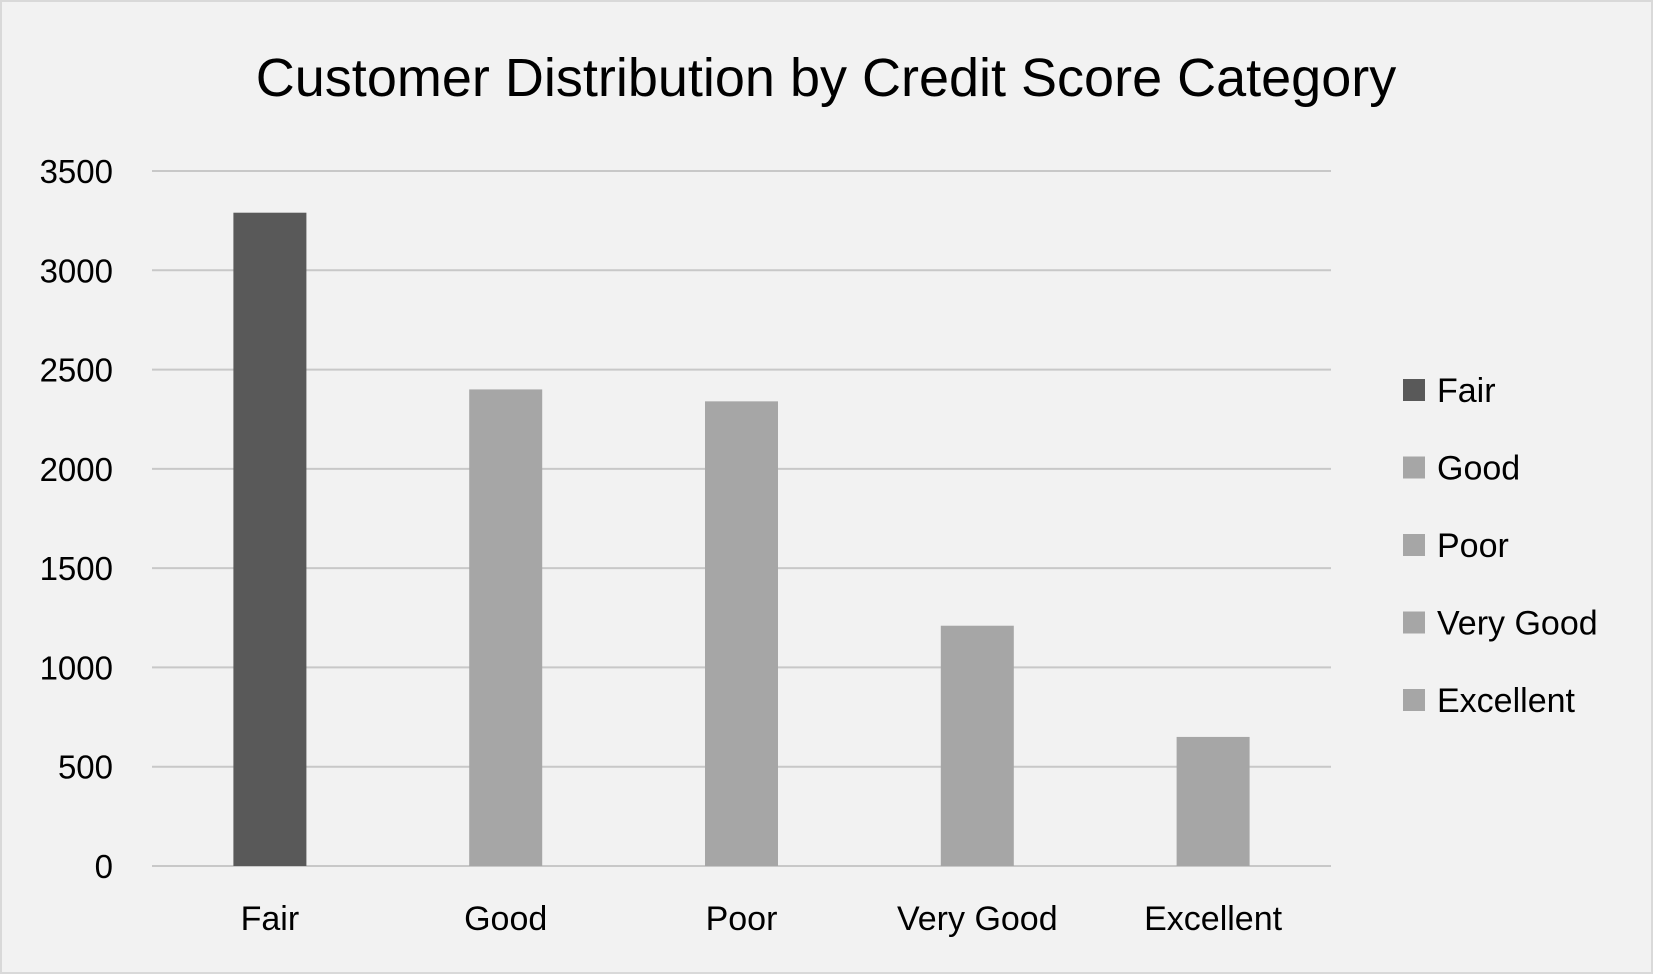 The width and height of the screenshot is (1653, 979). I want to click on x-tick-label: Fair, so click(270, 919).